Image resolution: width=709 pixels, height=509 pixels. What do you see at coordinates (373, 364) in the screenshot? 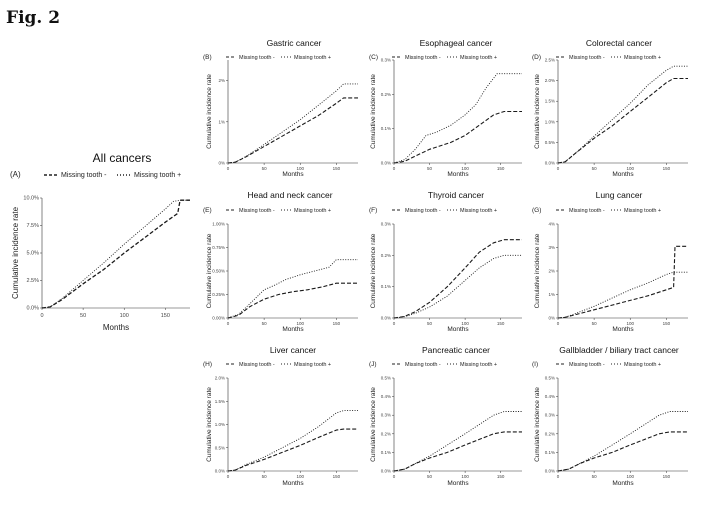
I see `panel-label: (J)` at bounding box center [373, 364].